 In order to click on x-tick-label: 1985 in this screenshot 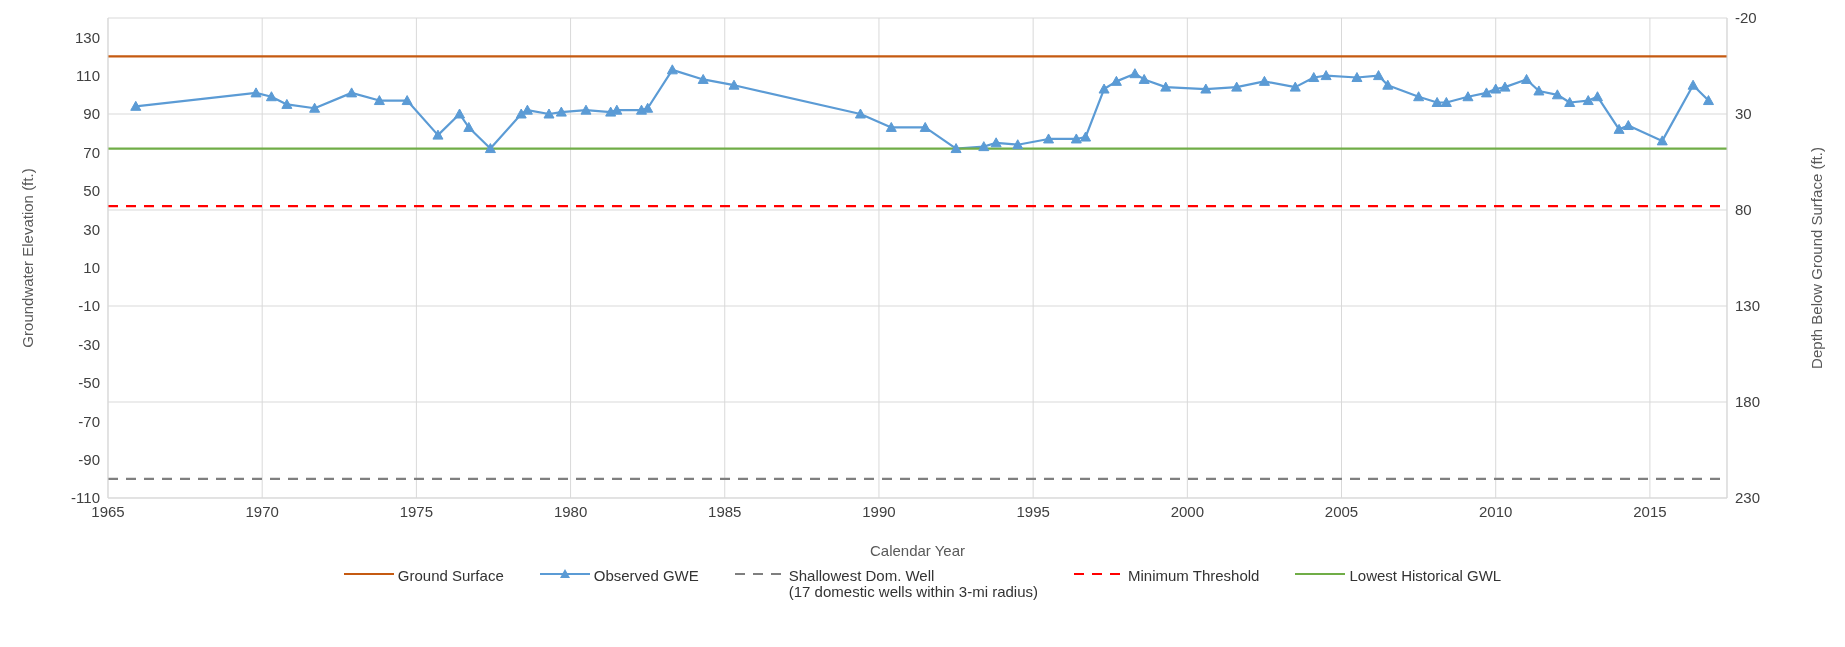, I will do `click(725, 511)`.